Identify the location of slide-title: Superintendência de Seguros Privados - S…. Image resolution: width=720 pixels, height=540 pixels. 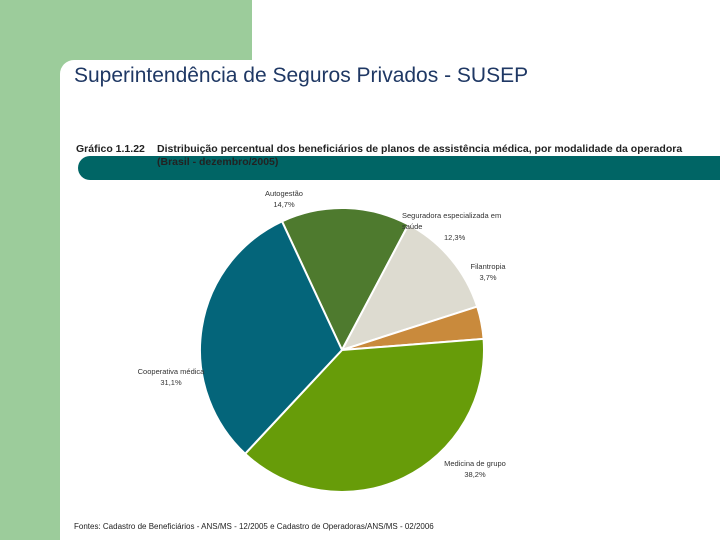
(301, 75).